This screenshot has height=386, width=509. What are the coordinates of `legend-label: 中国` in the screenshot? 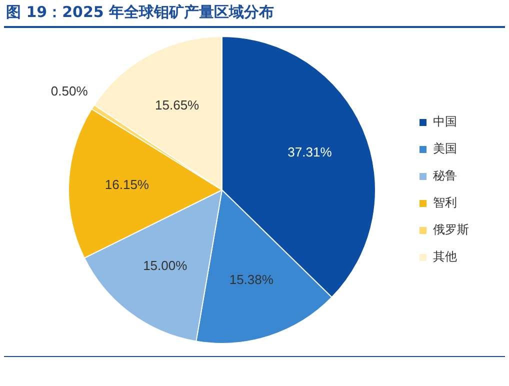 It's located at (445, 121).